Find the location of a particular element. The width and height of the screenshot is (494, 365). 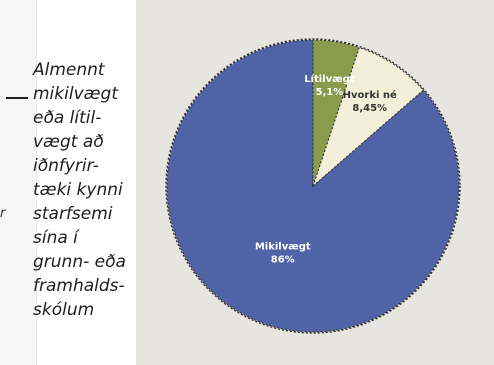

caption-line: eða lítil- is located at coordinates (67, 118).